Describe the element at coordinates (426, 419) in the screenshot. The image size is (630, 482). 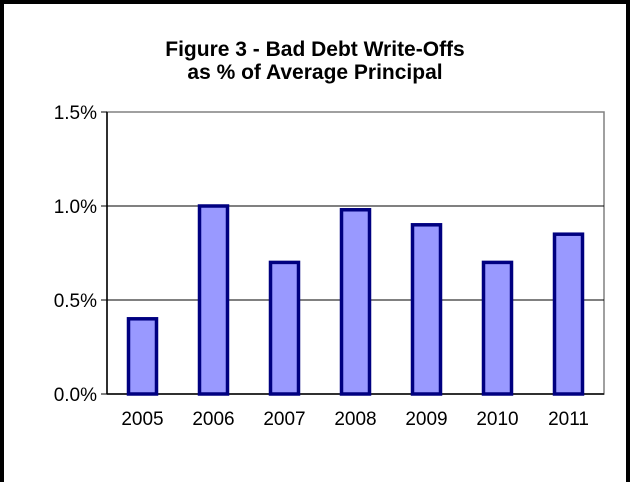
I see `x-tick-label: 2009` at that location.